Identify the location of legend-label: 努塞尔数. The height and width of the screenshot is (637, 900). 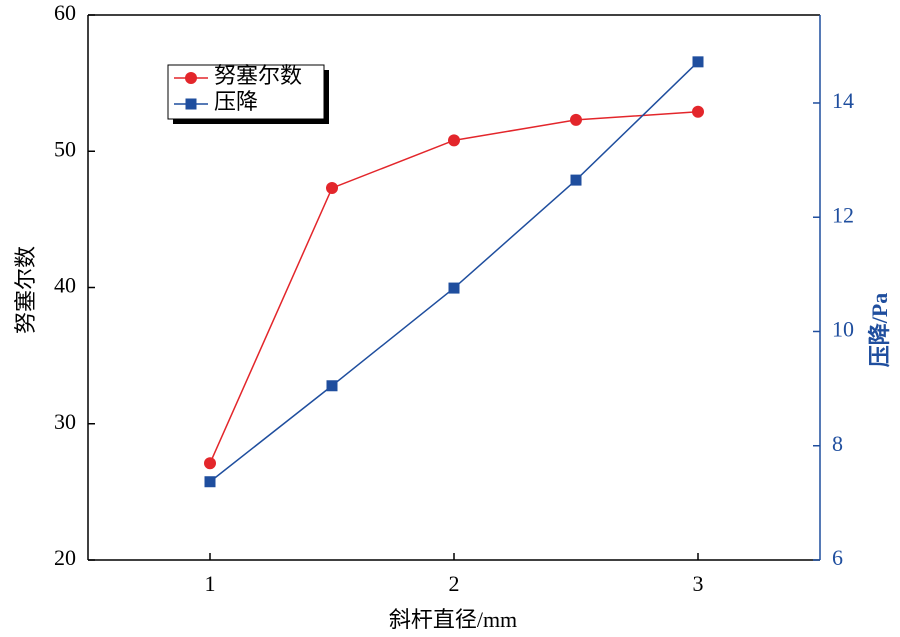
(258, 75).